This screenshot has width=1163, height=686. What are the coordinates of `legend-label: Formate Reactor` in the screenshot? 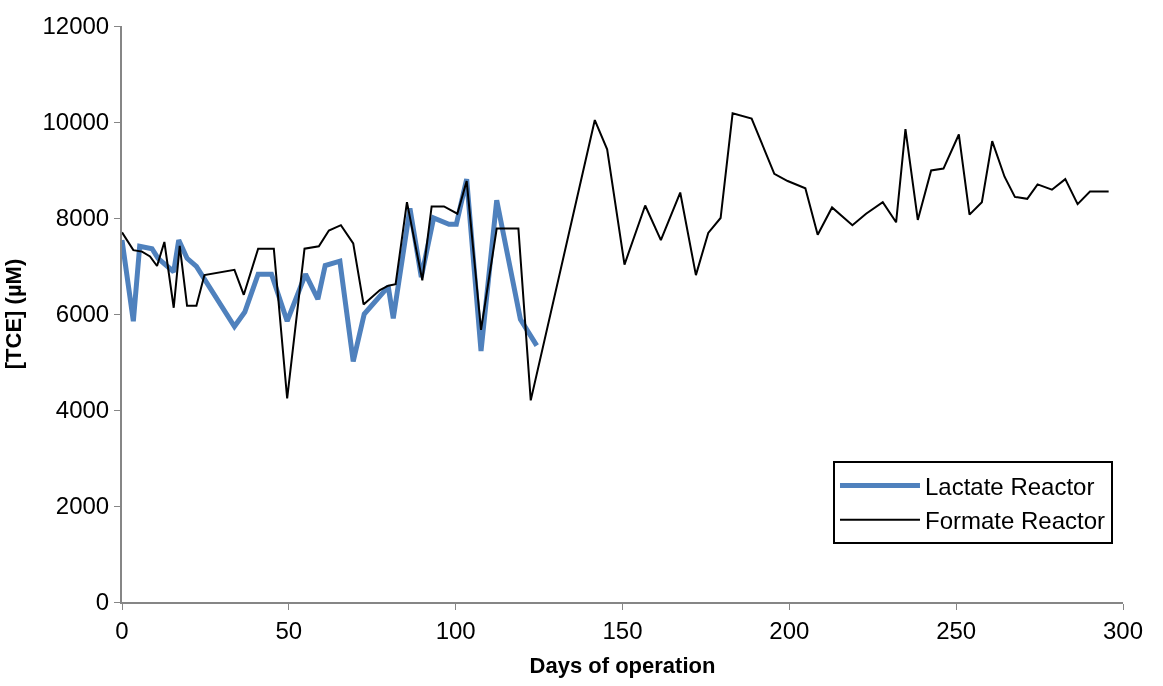 It's located at (1015, 521).